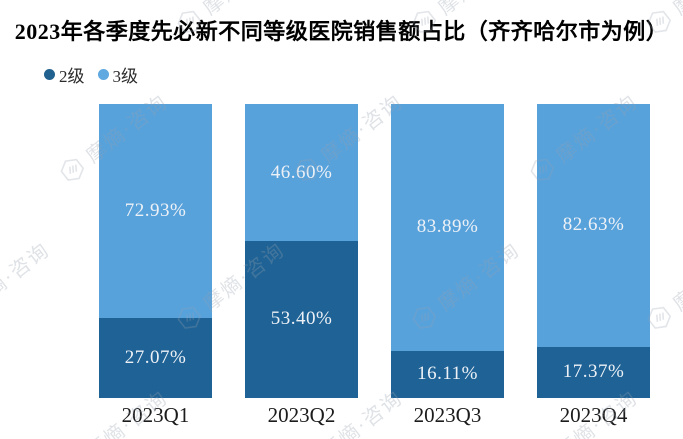 The width and height of the screenshot is (683, 439). I want to click on x-tick-label: 2023Q1, so click(155, 415).